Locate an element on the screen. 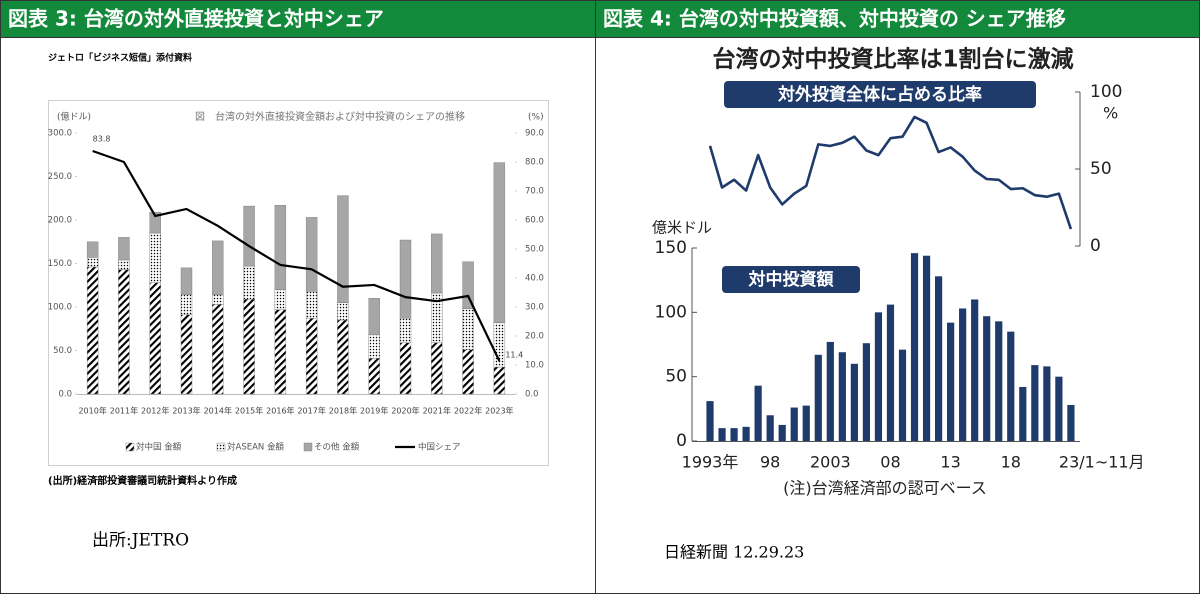 Image resolution: width=1200 pixels, height=594 pixels. note: (注)台湾経済部の認可ベース is located at coordinates (885, 488).